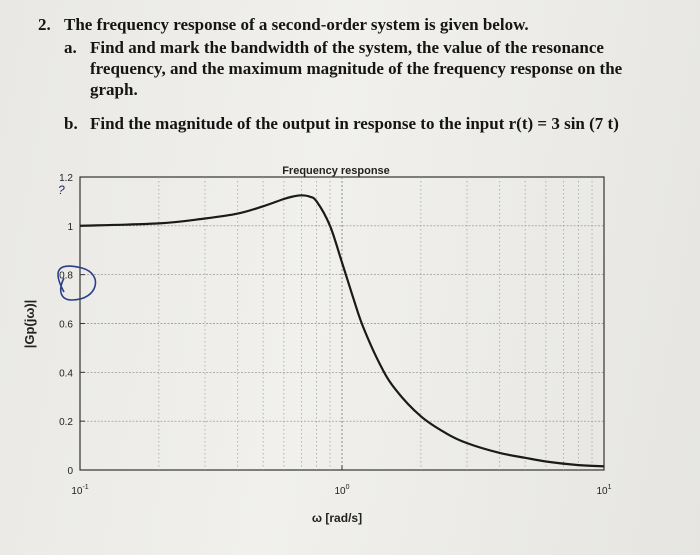 This screenshot has width=700, height=555. I want to click on problem-number: 2., so click(44, 24).